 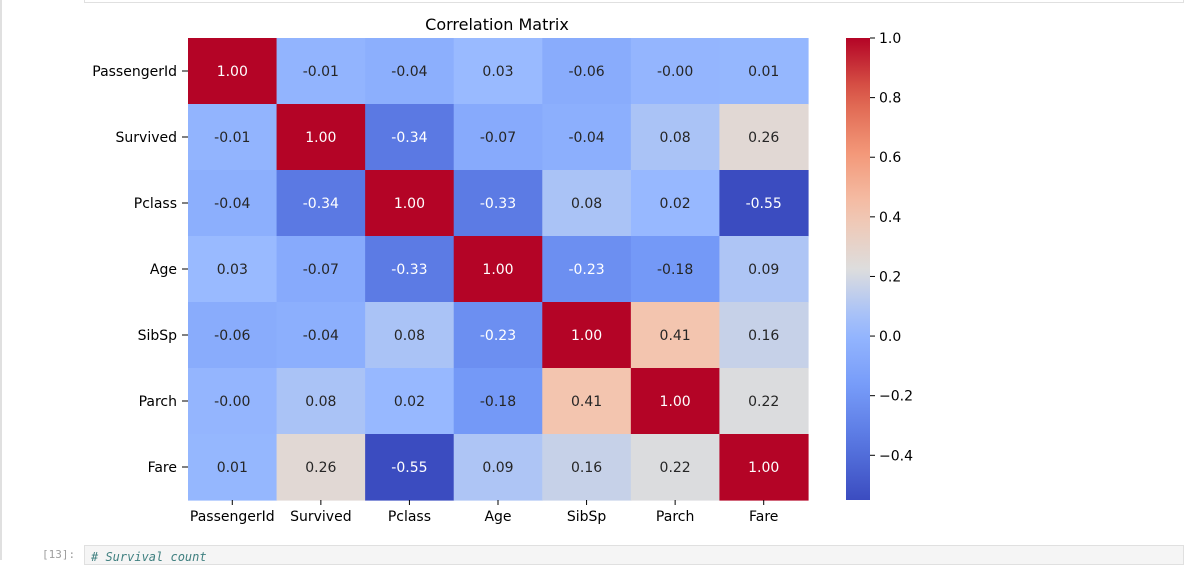 I want to click on column-label: Pclass, so click(x=409, y=517).